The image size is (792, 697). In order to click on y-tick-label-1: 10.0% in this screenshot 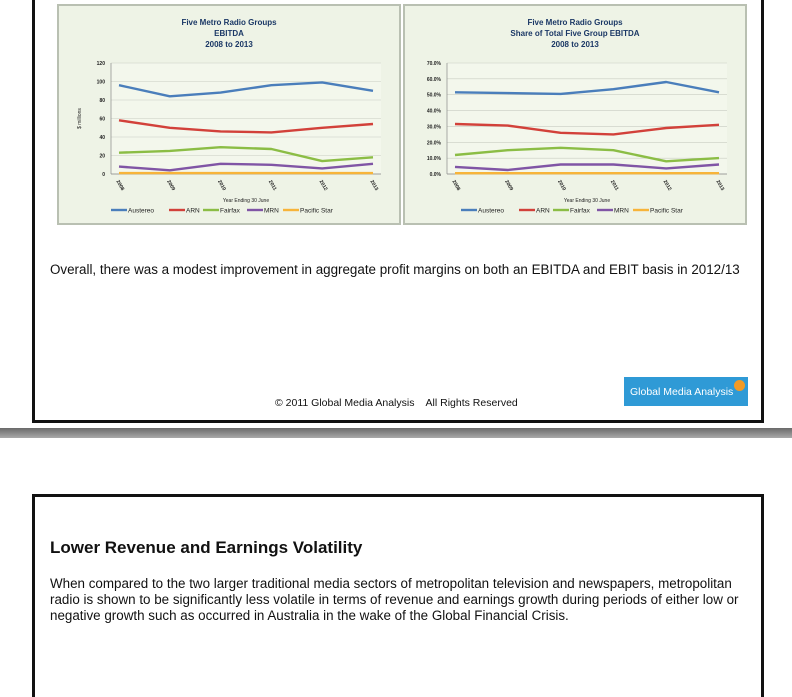, I will do `click(434, 159)`.